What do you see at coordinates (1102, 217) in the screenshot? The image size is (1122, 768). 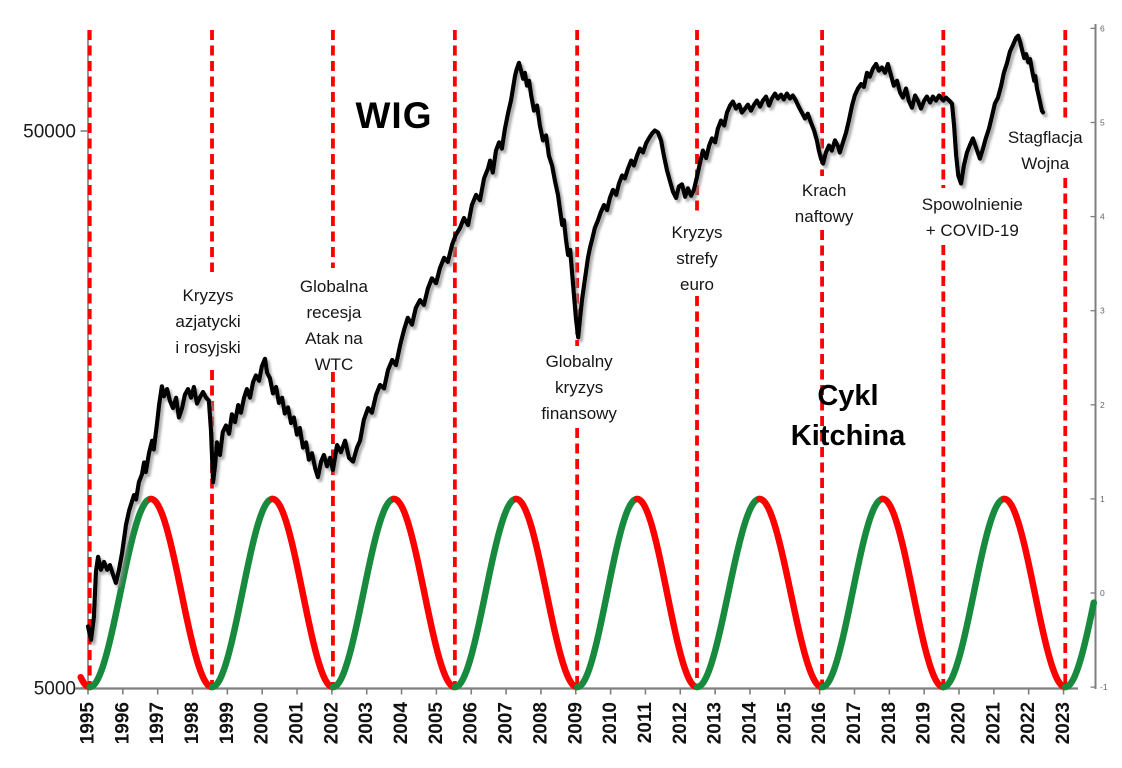 I see `y-axis-right-label: 4` at bounding box center [1102, 217].